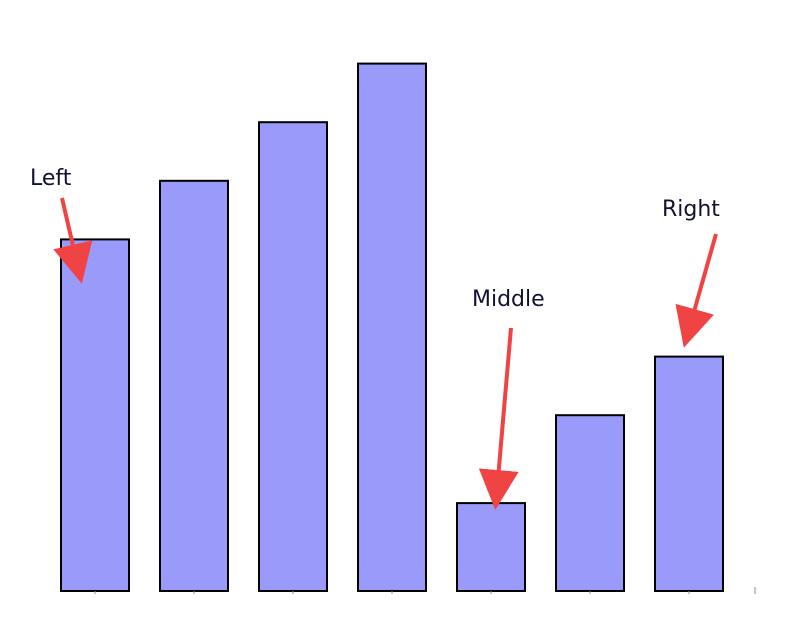 This screenshot has height=642, width=806. What do you see at coordinates (51, 178) in the screenshot?
I see `annotation-label-left: Left` at bounding box center [51, 178].